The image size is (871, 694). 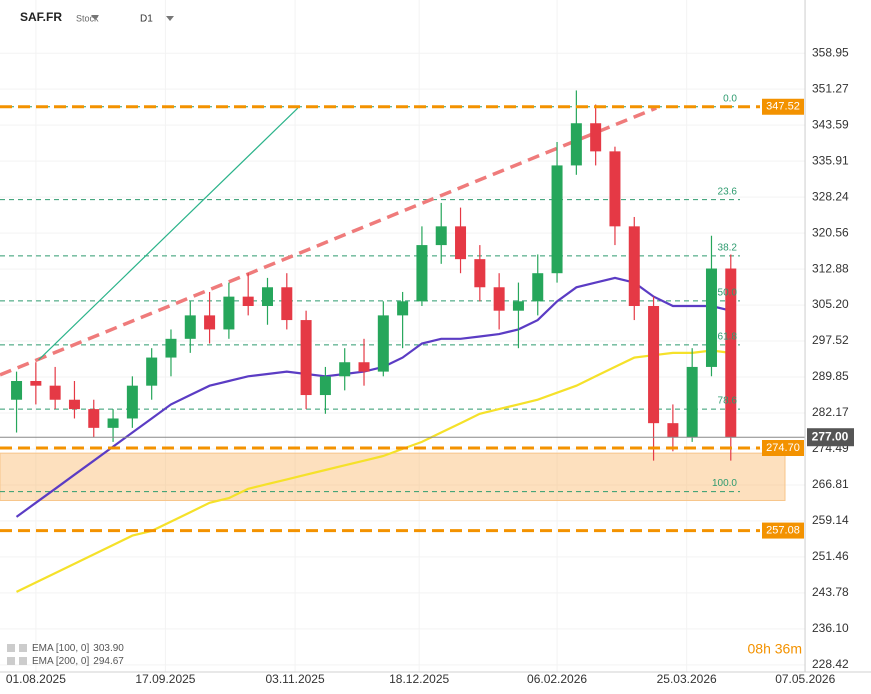 I want to click on symbol: SAF.FR, so click(x=41, y=17).